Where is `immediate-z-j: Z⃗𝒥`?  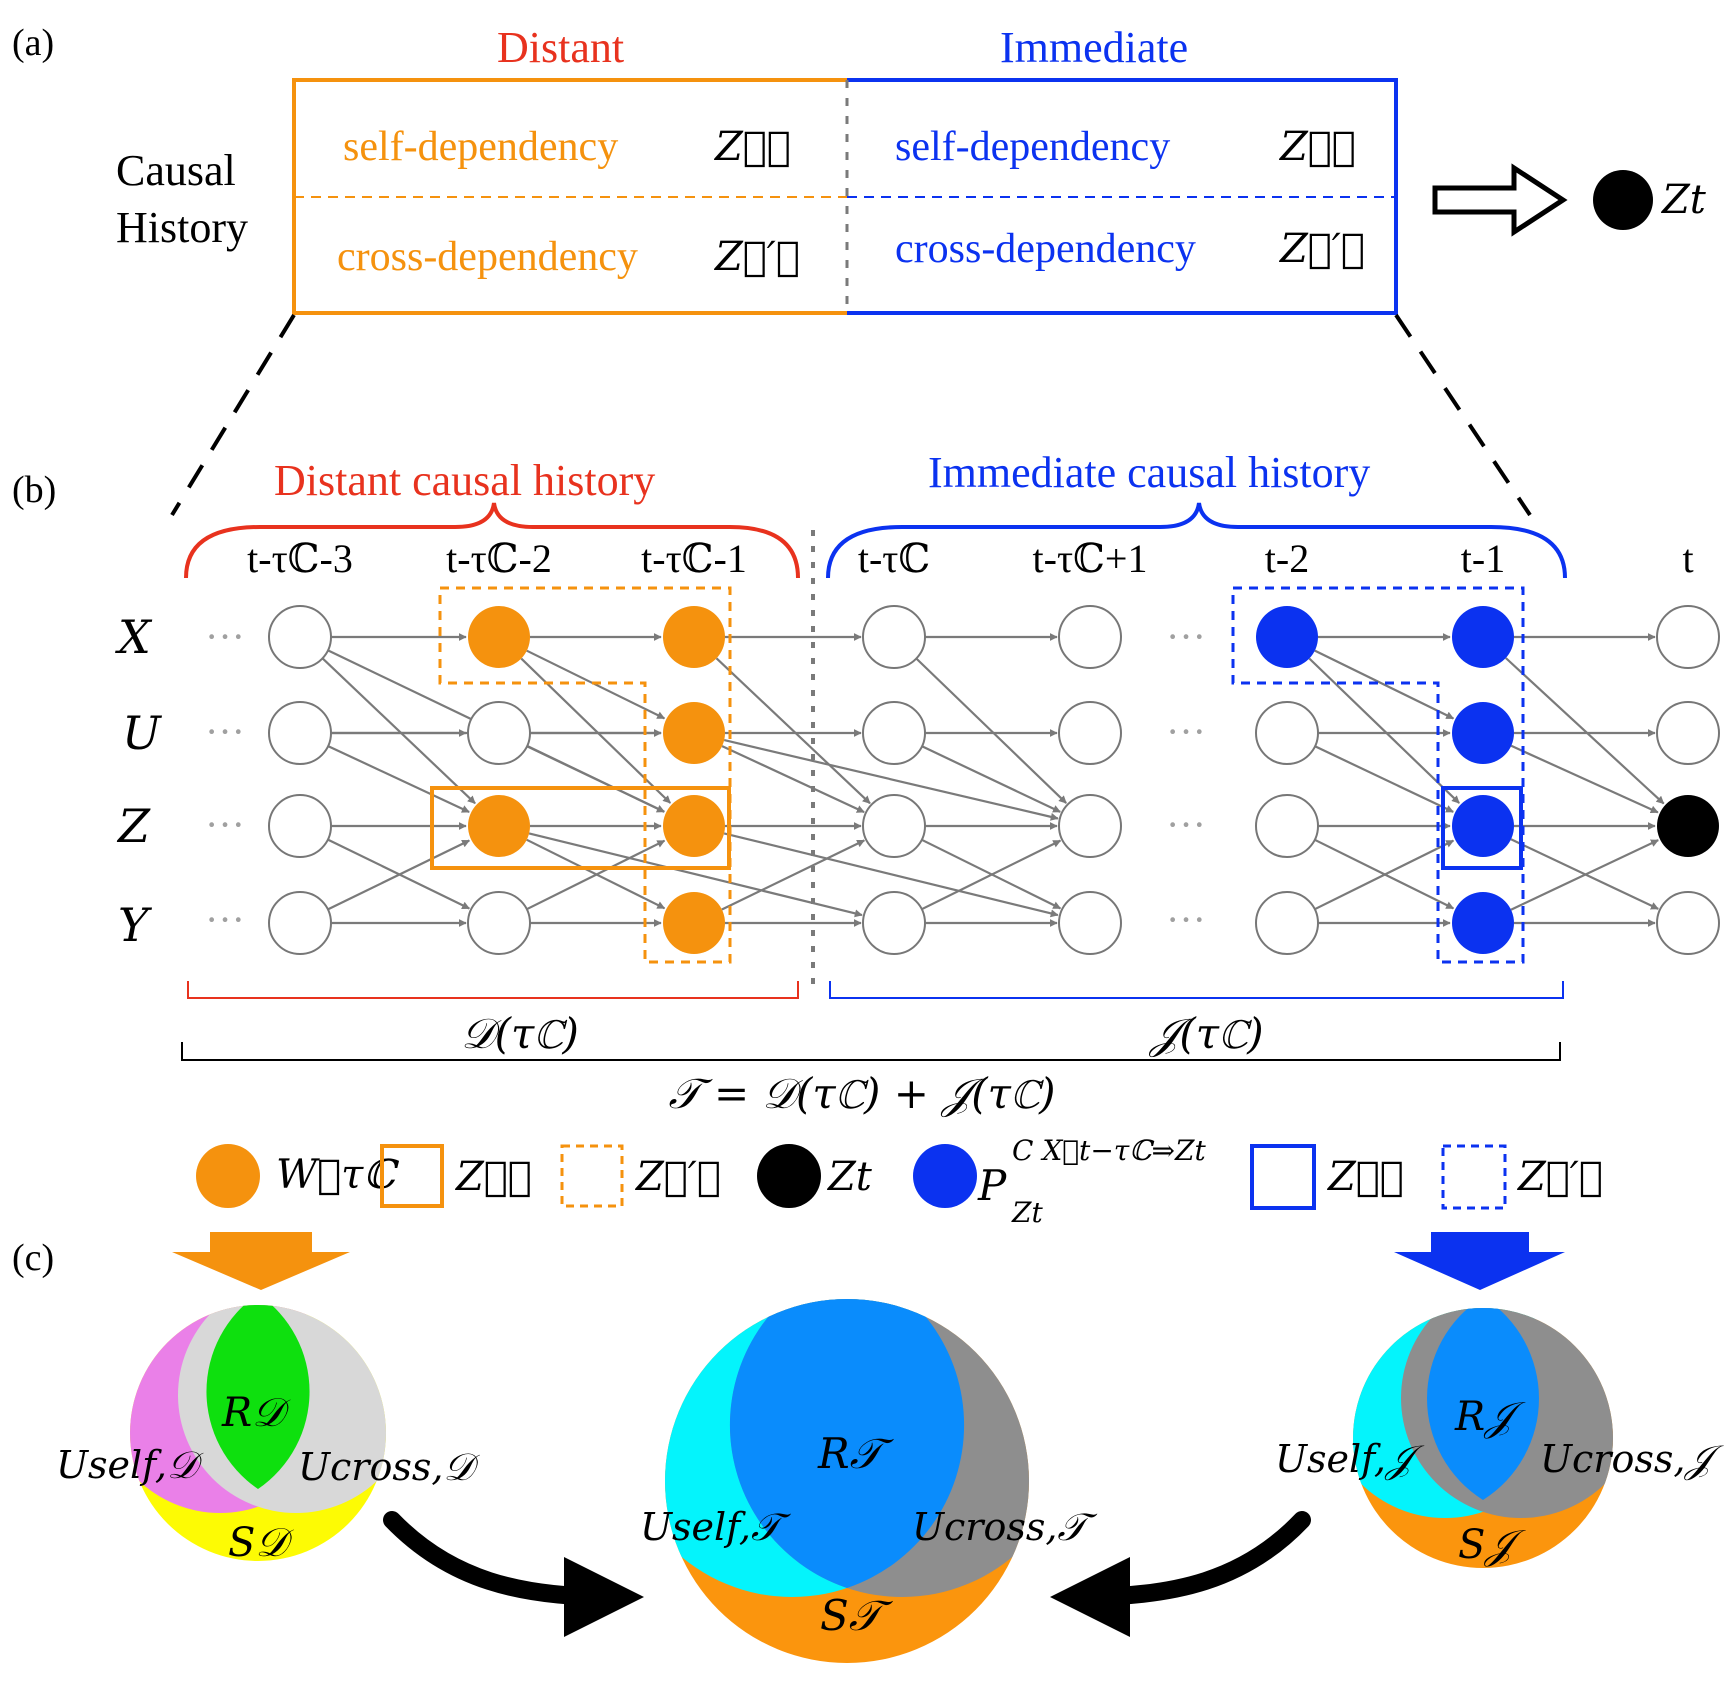 immediate-z-j: Z⃗𝒥 is located at coordinates (1317, 147).